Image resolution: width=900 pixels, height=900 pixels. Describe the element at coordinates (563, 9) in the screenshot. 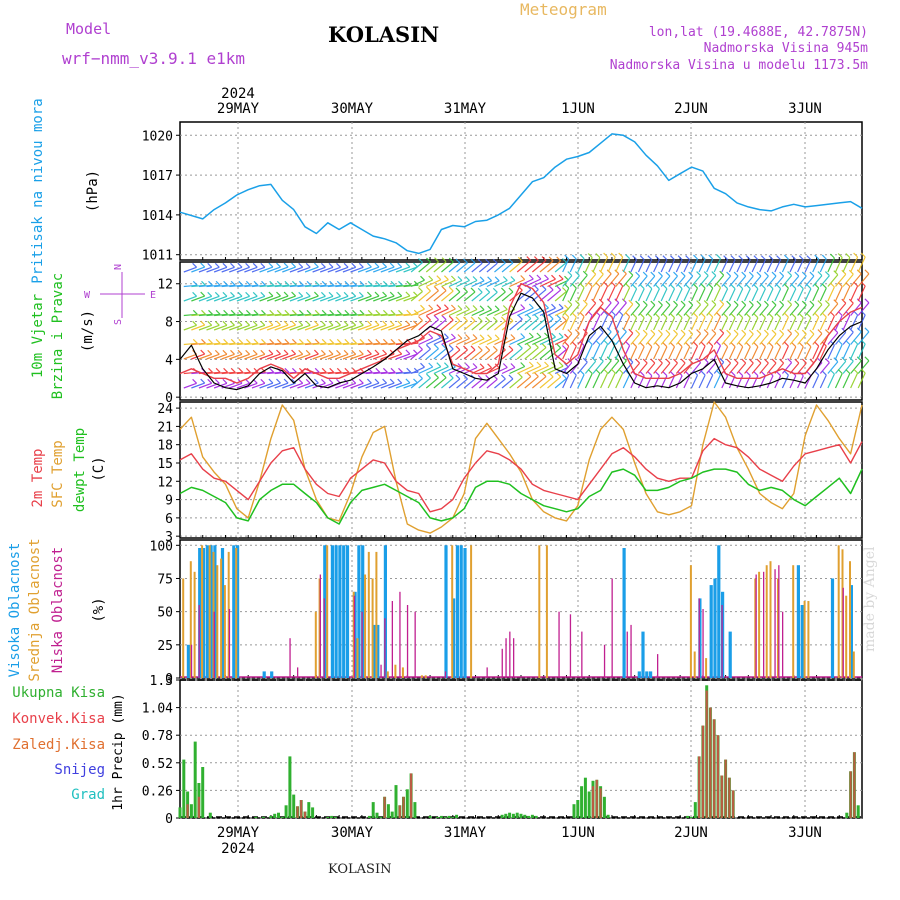

I see `meteogram-label: Meteogram` at that location.